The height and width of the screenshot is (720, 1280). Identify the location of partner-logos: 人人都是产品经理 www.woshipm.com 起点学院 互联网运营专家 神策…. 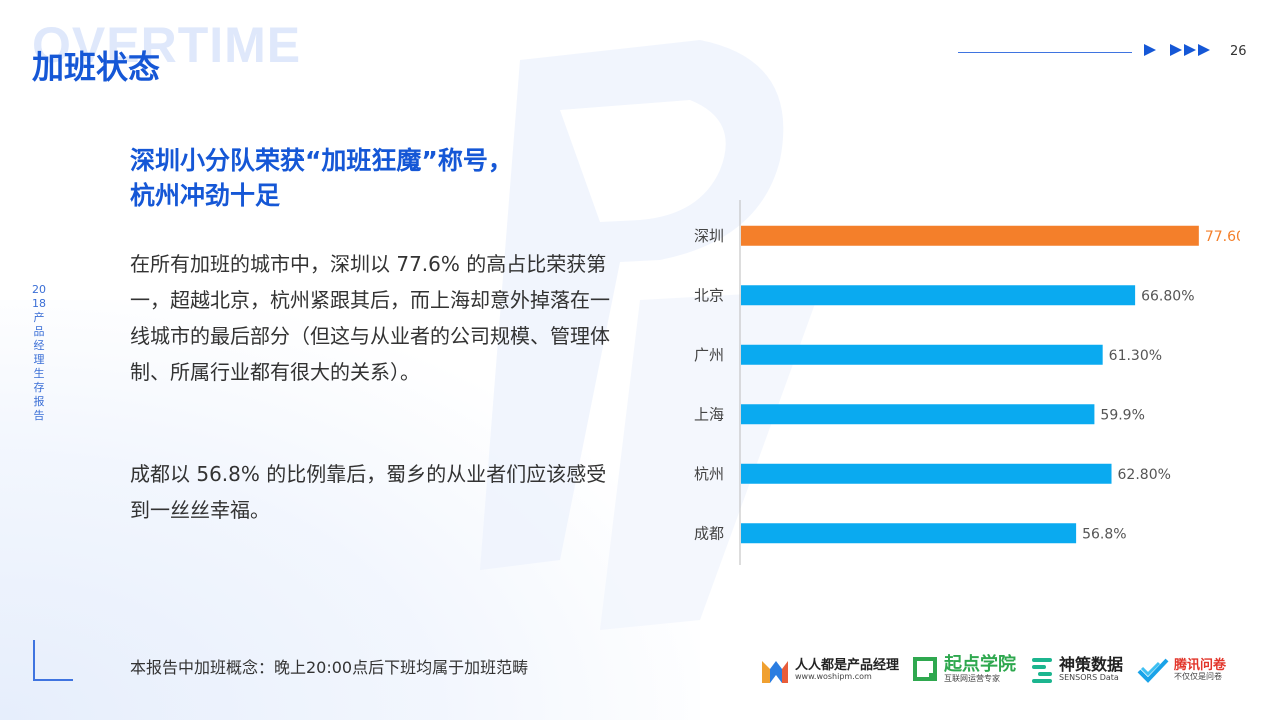
(993, 670).